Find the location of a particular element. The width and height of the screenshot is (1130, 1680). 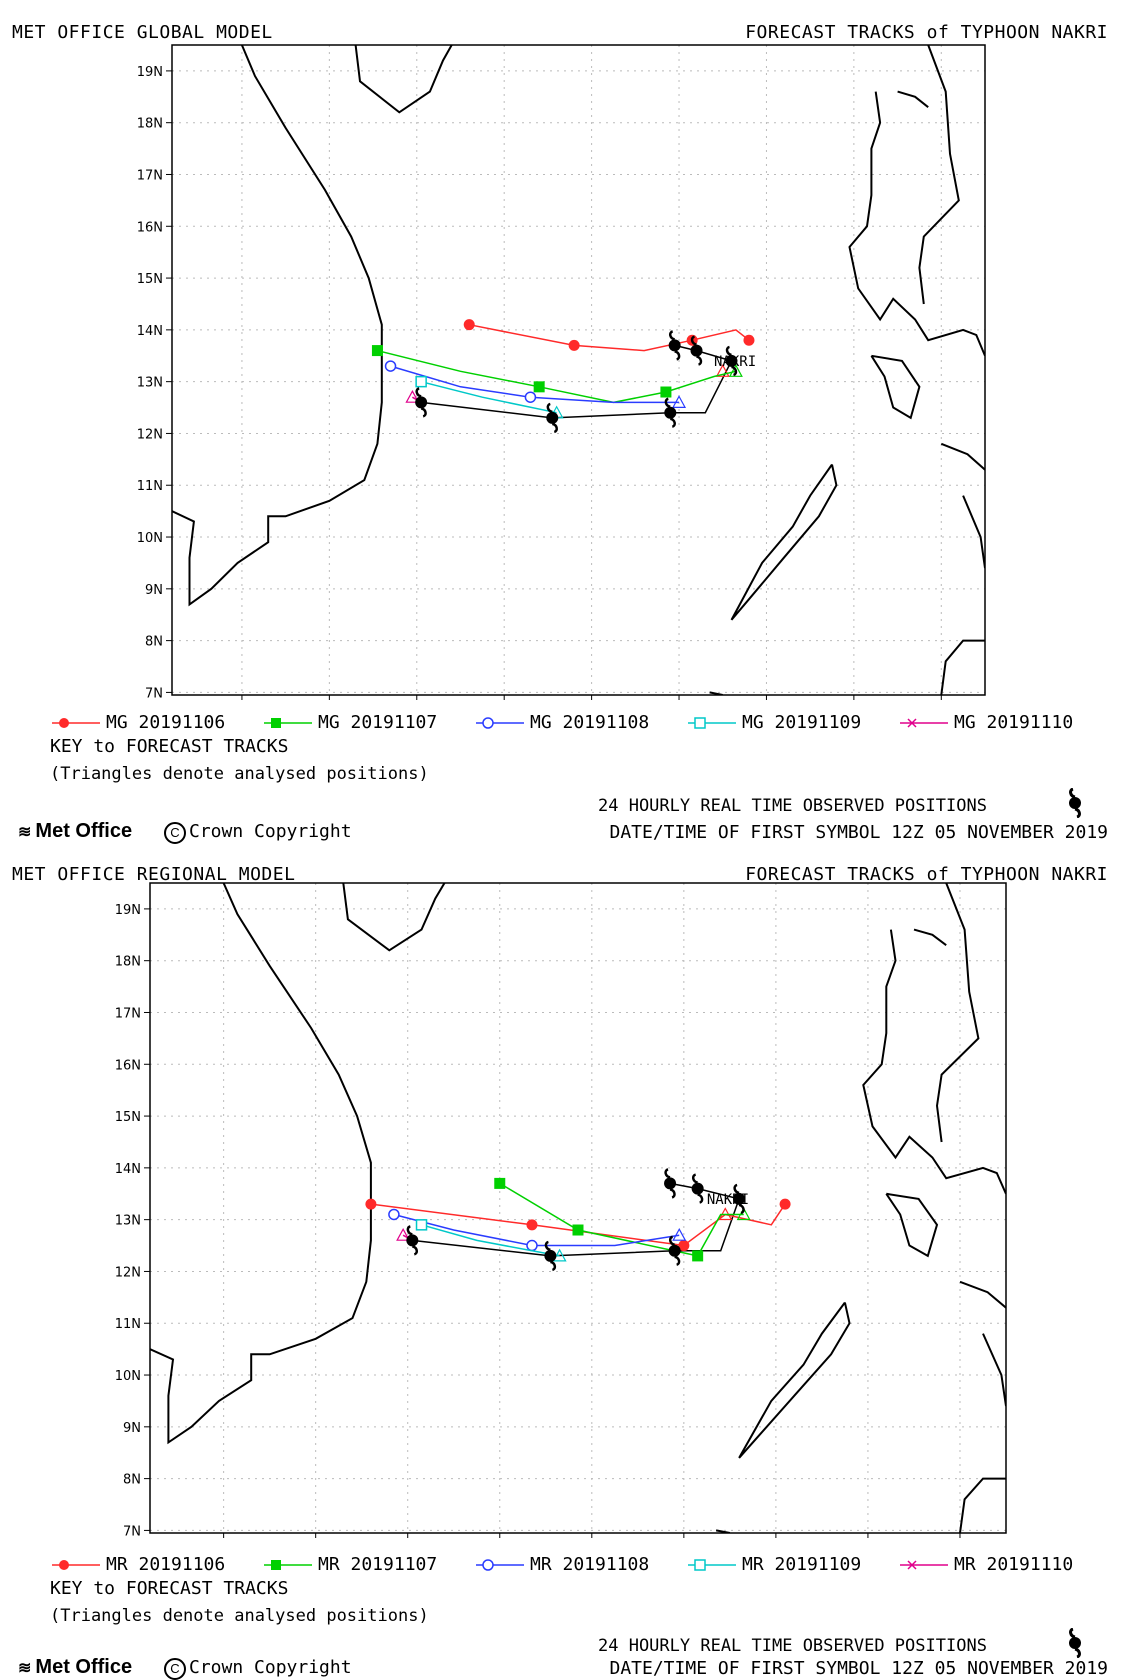

storm-label: NAKRI is located at coordinates (735, 362).